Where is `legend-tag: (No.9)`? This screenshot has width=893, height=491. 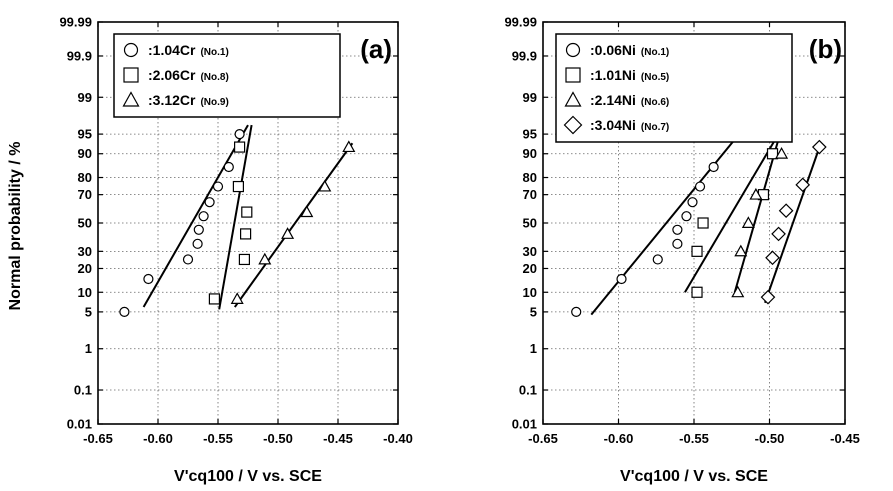
legend-tag: (No.9) is located at coordinates (214, 102).